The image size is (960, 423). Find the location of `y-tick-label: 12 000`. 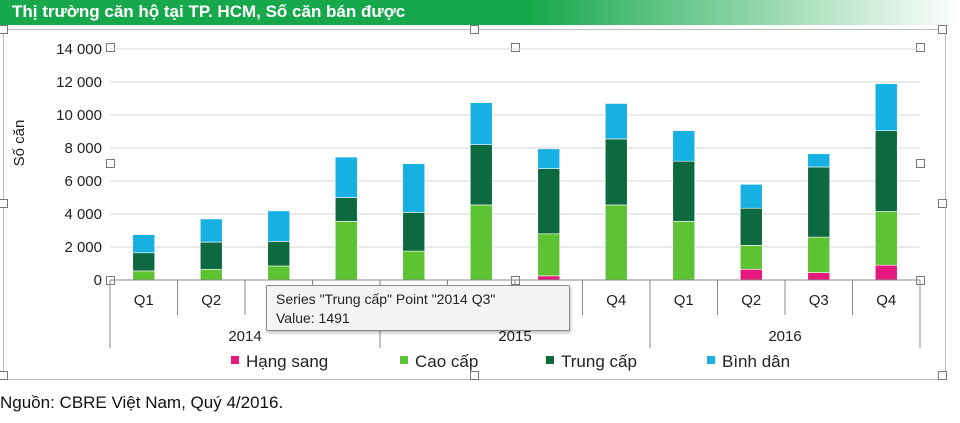

y-tick-label: 12 000 is located at coordinates (79, 82).